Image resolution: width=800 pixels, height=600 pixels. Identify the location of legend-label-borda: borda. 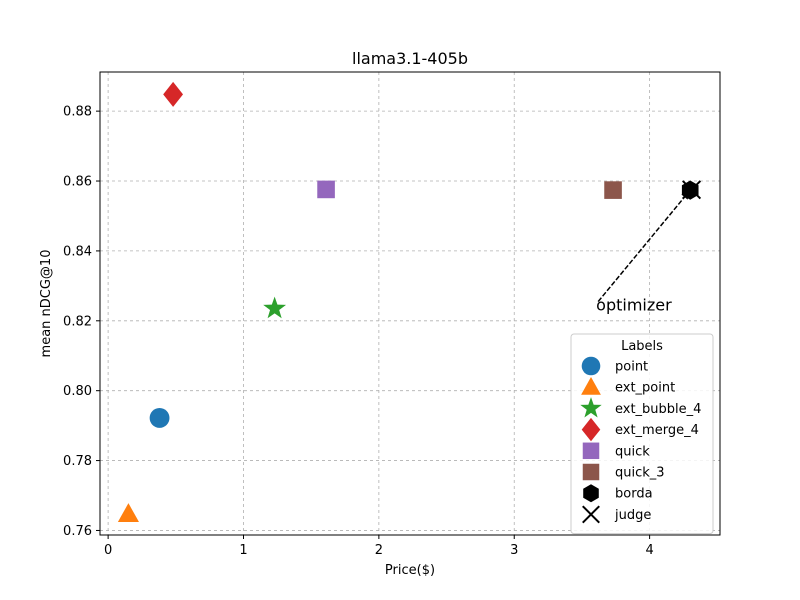
(634, 494).